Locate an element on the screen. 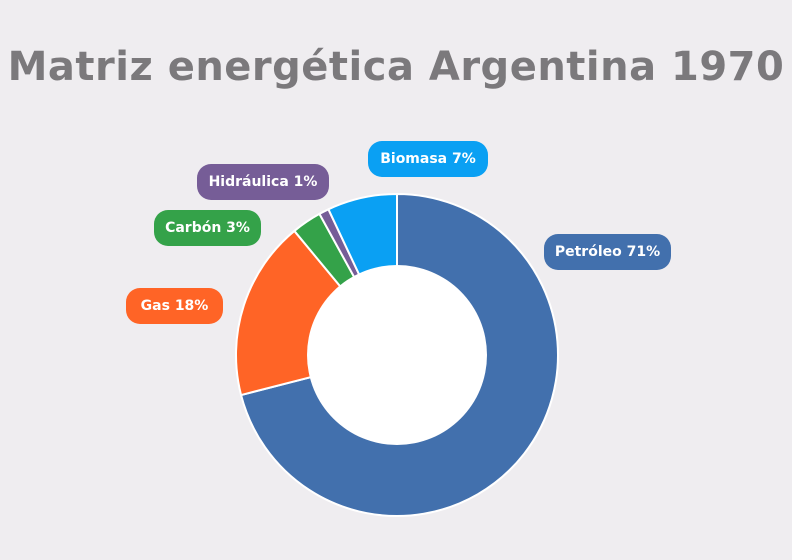 This screenshot has height=560, width=792. label-gas: Gas 18% is located at coordinates (174, 306).